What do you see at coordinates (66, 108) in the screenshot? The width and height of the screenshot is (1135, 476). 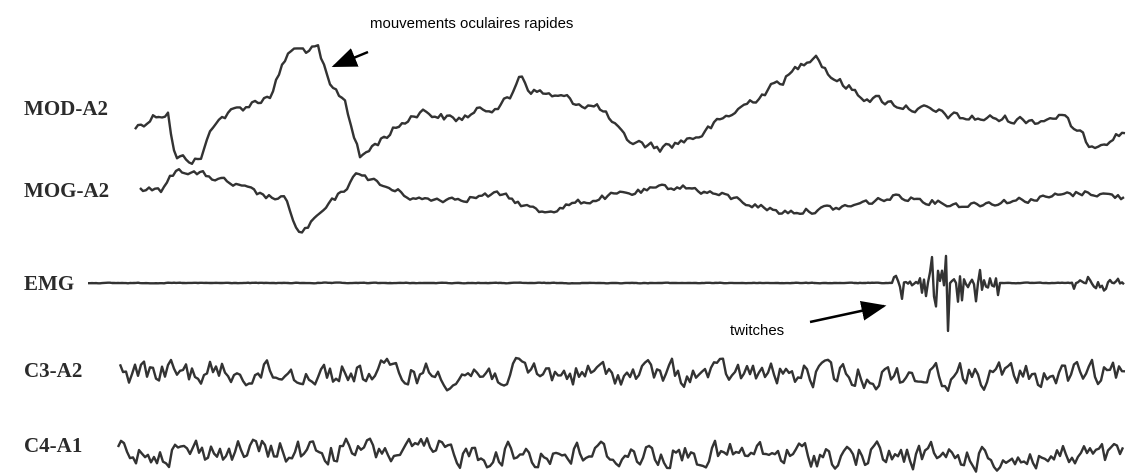 I see `channel-label: MOD-A2` at bounding box center [66, 108].